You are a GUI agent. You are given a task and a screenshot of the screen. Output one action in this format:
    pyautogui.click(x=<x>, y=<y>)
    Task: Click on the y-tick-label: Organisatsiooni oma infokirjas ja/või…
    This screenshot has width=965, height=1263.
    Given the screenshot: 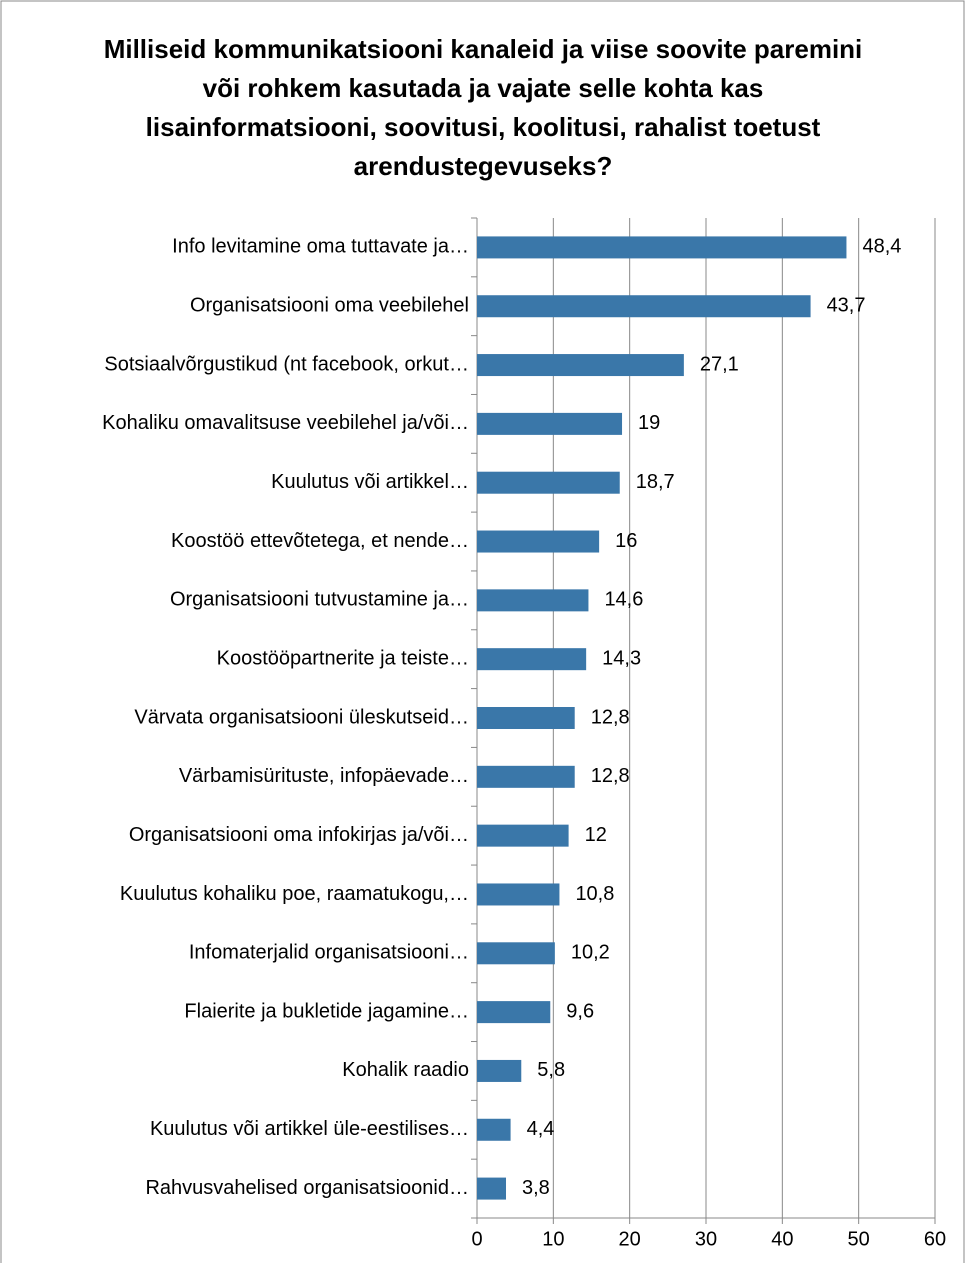 What is the action you would take?
    pyautogui.click(x=299, y=835)
    